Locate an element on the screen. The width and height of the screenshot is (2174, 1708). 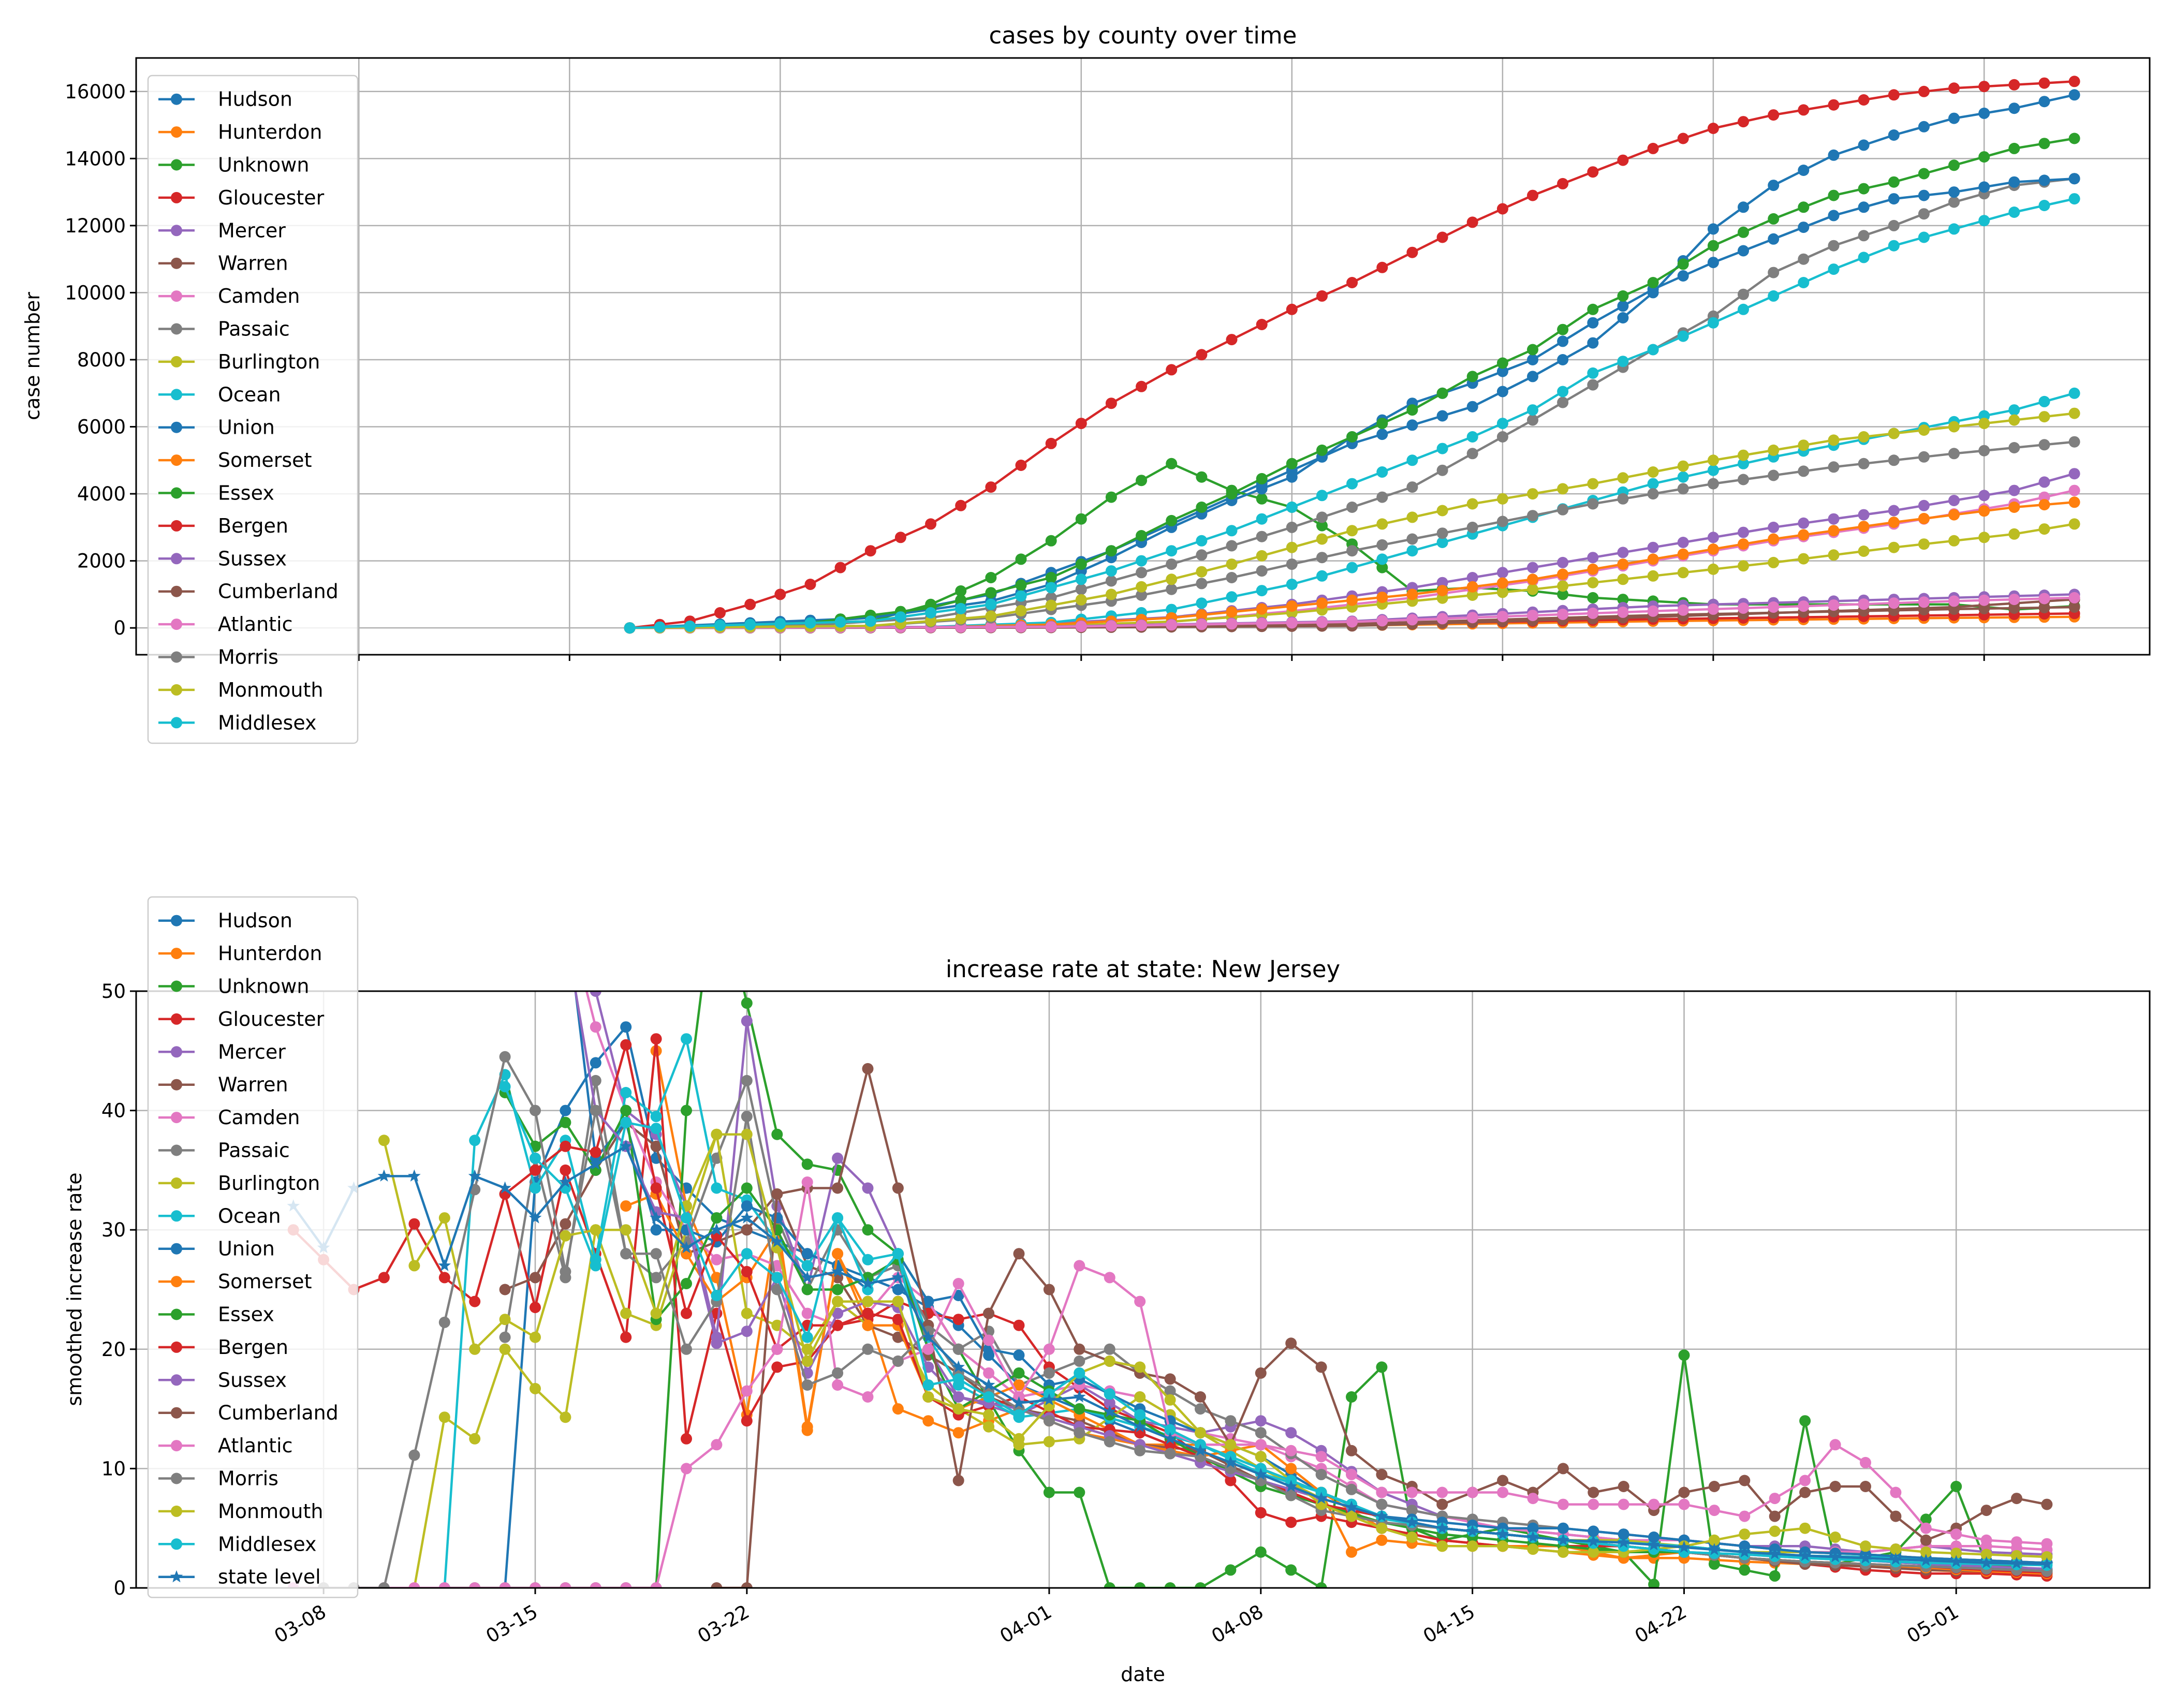
x-tick-label: 04-01 is located at coordinates (1025, 1623).